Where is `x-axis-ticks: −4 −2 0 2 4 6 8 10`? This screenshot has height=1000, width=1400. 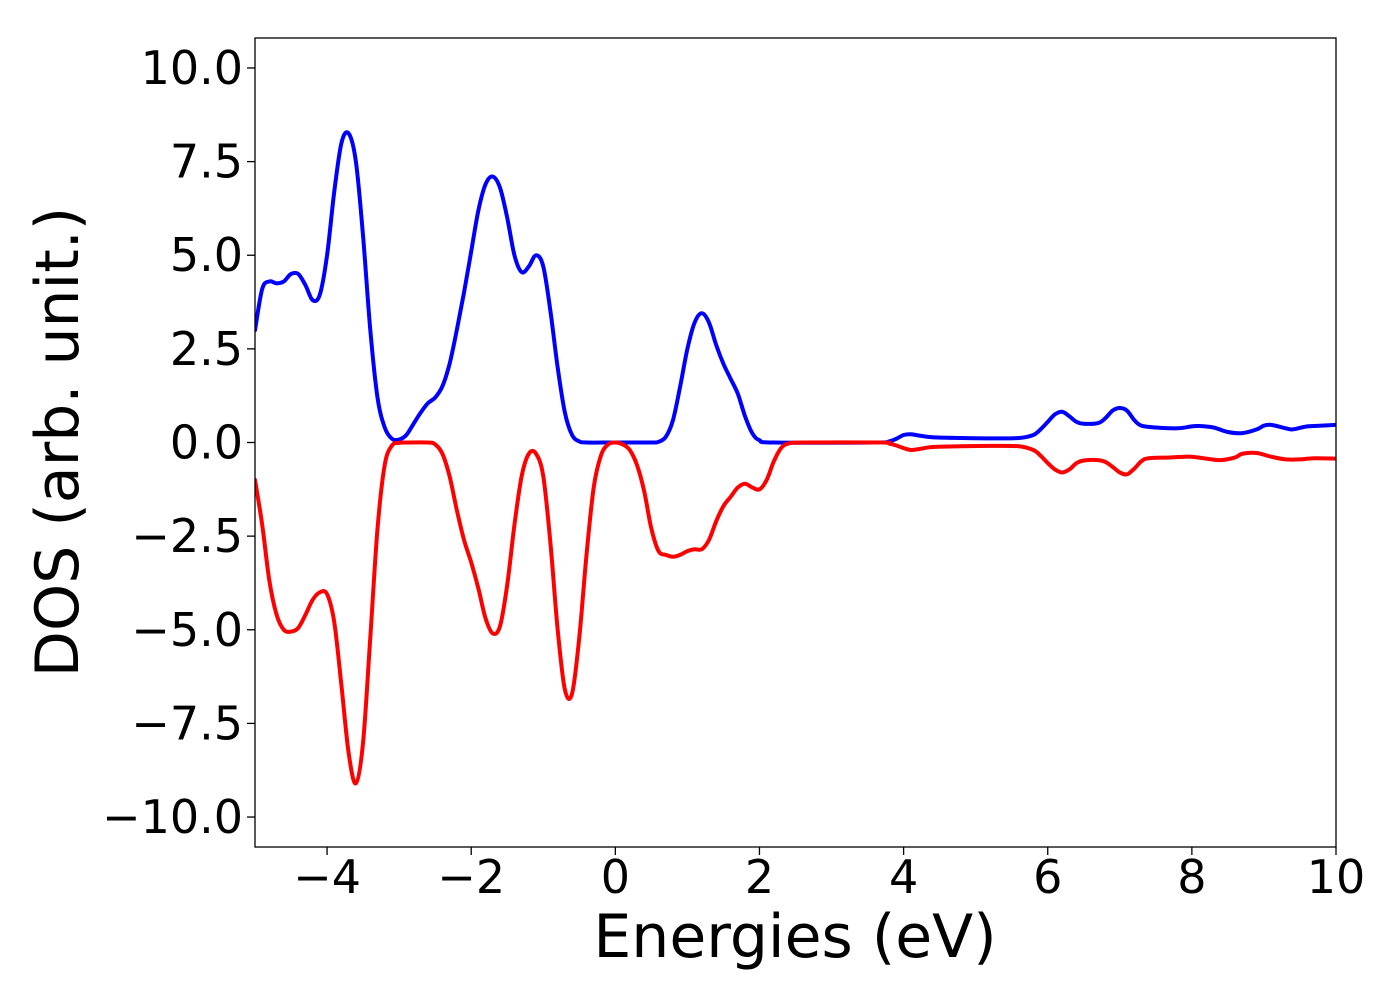
x-axis-ticks: −4 −2 0 2 4 6 8 10 is located at coordinates (829, 875).